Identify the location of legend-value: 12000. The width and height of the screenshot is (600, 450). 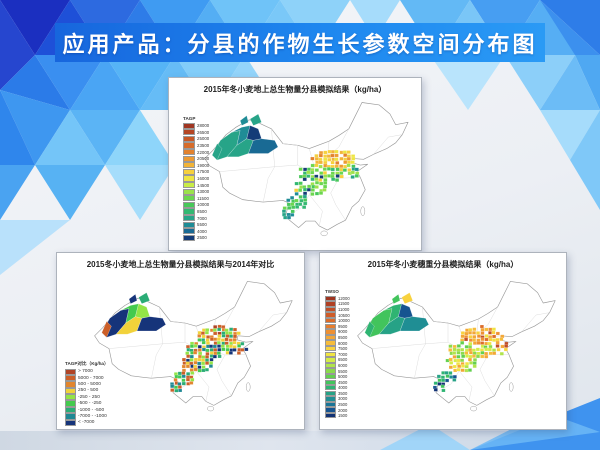
(344, 298).